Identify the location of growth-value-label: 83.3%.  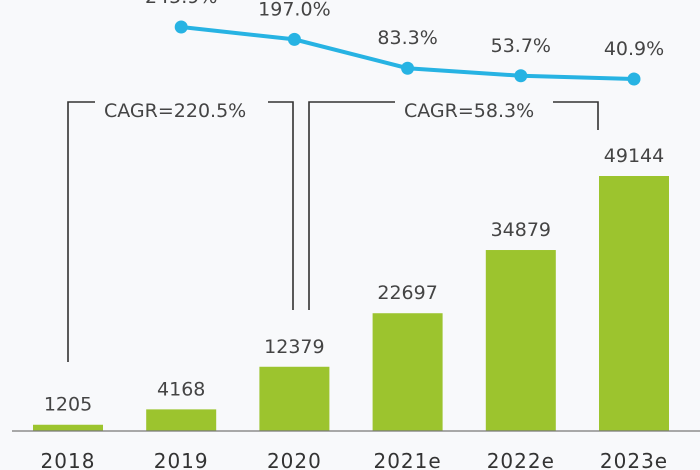
(407, 38).